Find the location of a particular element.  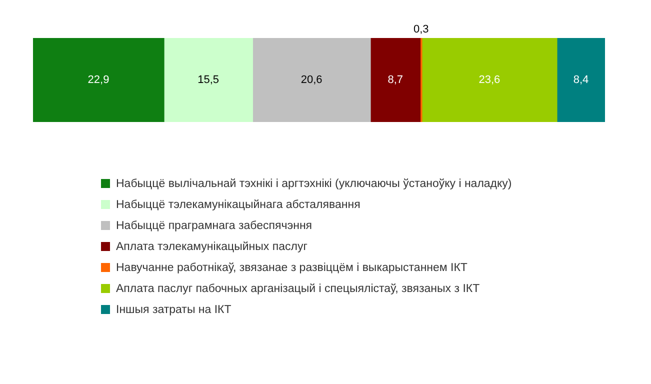

legend-label: Іншыя затраты на ІКТ is located at coordinates (174, 310).